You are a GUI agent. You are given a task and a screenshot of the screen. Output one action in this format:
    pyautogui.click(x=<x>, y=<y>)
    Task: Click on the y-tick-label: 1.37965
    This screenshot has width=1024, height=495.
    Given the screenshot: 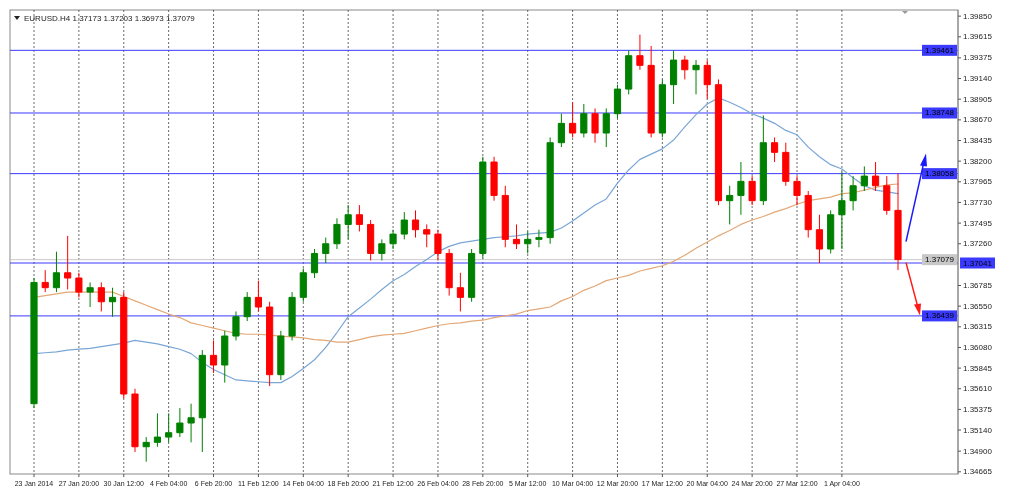 What is the action you would take?
    pyautogui.click(x=978, y=182)
    